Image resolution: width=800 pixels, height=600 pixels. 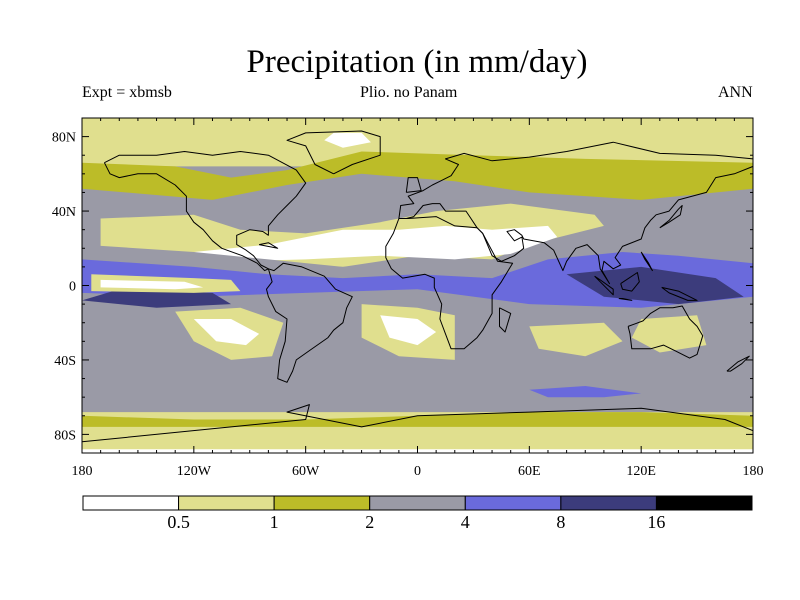 What do you see at coordinates (409, 92) in the screenshot?
I see `run-label: Plio. no Panam` at bounding box center [409, 92].